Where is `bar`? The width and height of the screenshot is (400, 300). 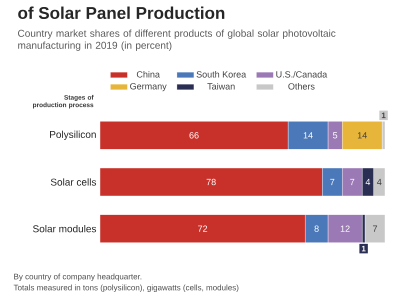 bar is located at coordinates (375, 228).